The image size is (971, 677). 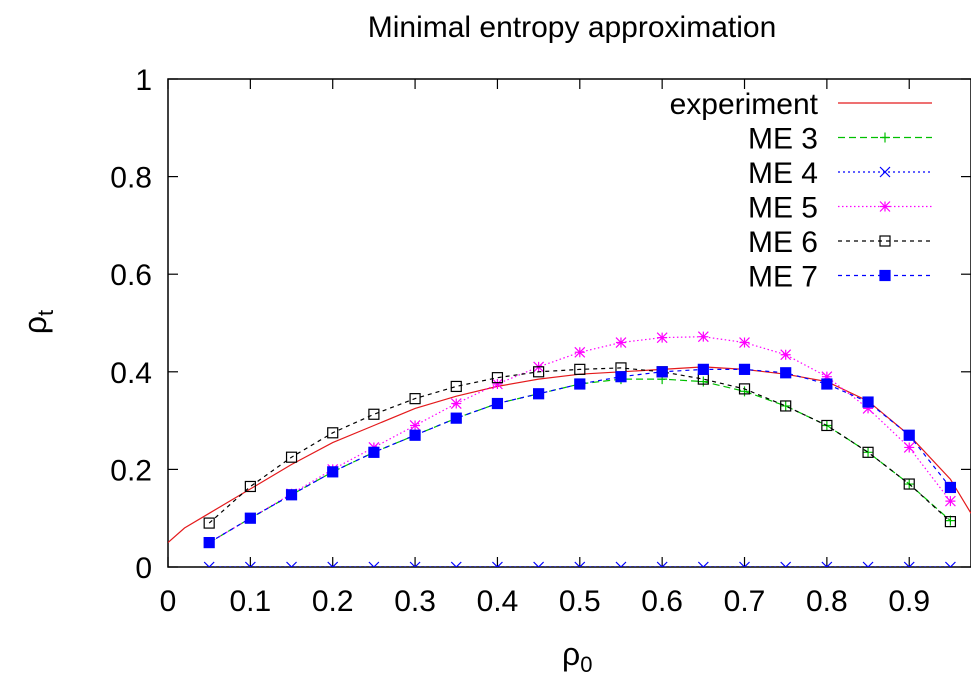 I want to click on y-tick-label: 0.6, so click(x=131, y=275).